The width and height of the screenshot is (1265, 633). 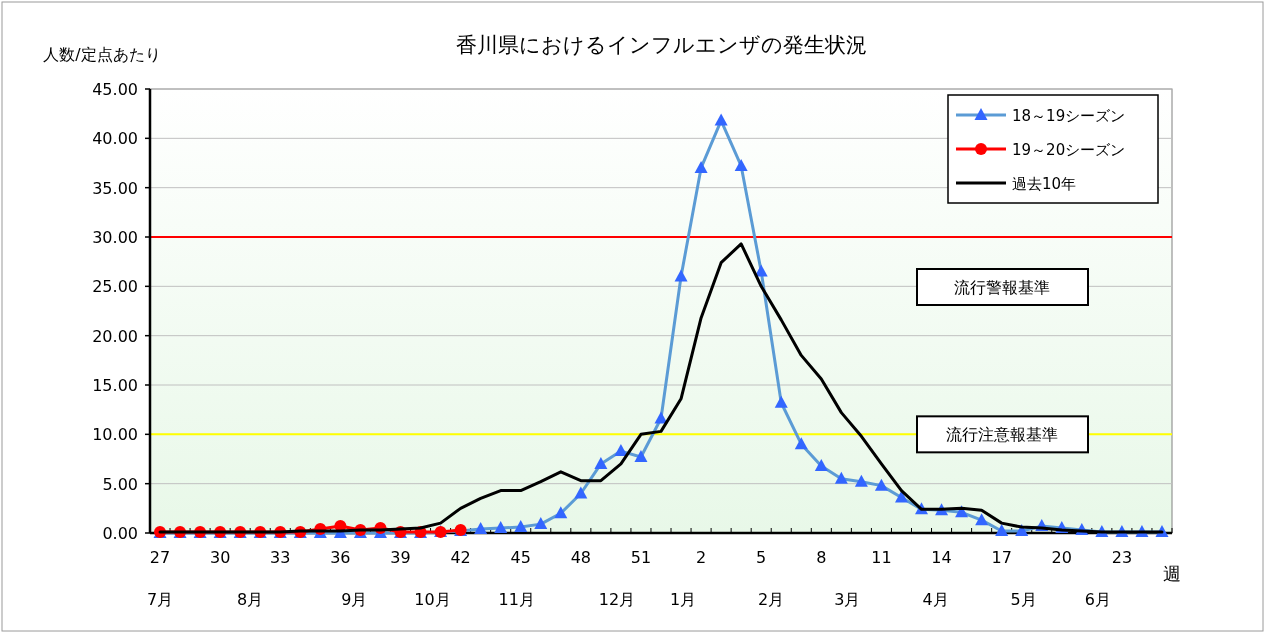 What do you see at coordinates (115, 336) in the screenshot?
I see `y-tick-label: 20.00` at bounding box center [115, 336].